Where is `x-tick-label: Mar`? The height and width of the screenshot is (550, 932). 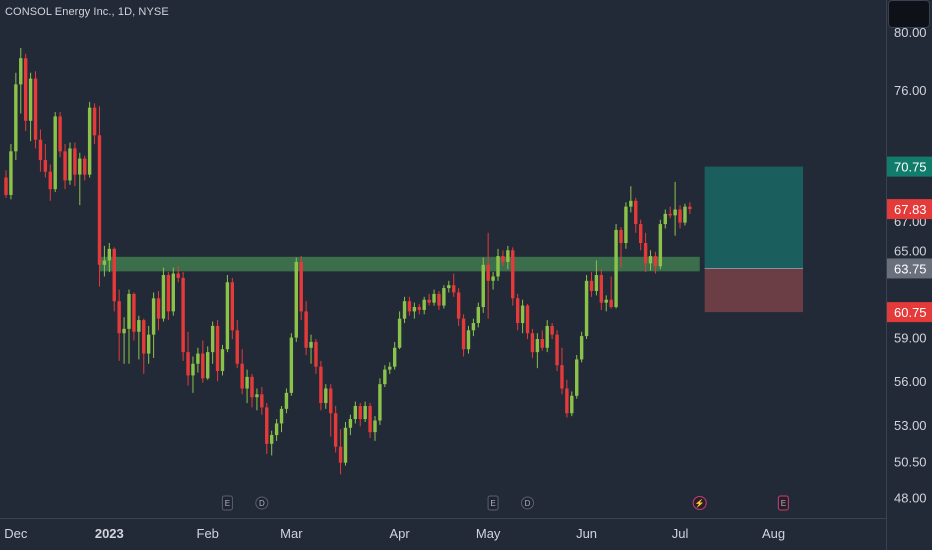
x-tick-label: Mar is located at coordinates (291, 533).